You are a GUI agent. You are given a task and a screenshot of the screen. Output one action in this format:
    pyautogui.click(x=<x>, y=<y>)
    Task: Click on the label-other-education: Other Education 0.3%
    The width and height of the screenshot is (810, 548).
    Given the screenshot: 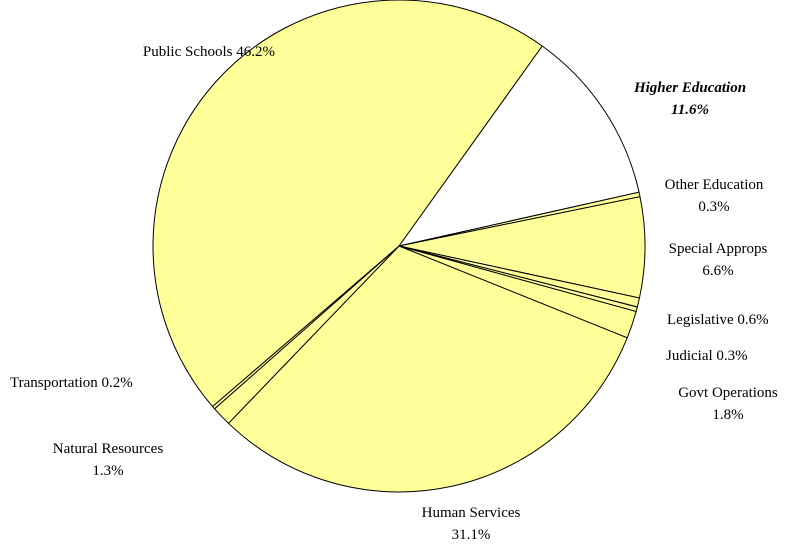 What is the action you would take?
    pyautogui.click(x=714, y=196)
    